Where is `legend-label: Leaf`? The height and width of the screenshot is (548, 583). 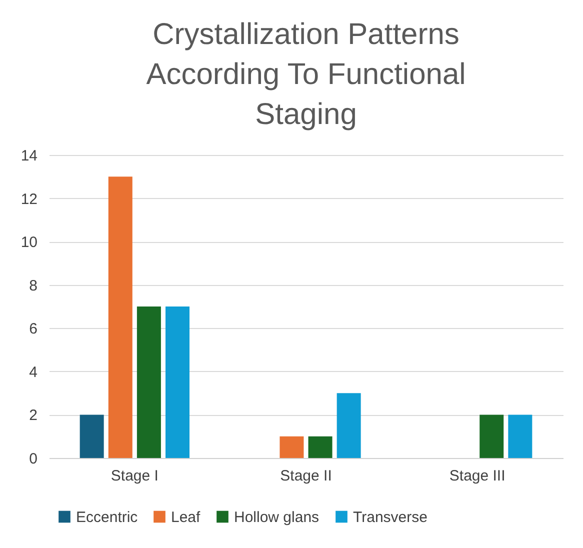 legend-label: Leaf is located at coordinates (186, 517).